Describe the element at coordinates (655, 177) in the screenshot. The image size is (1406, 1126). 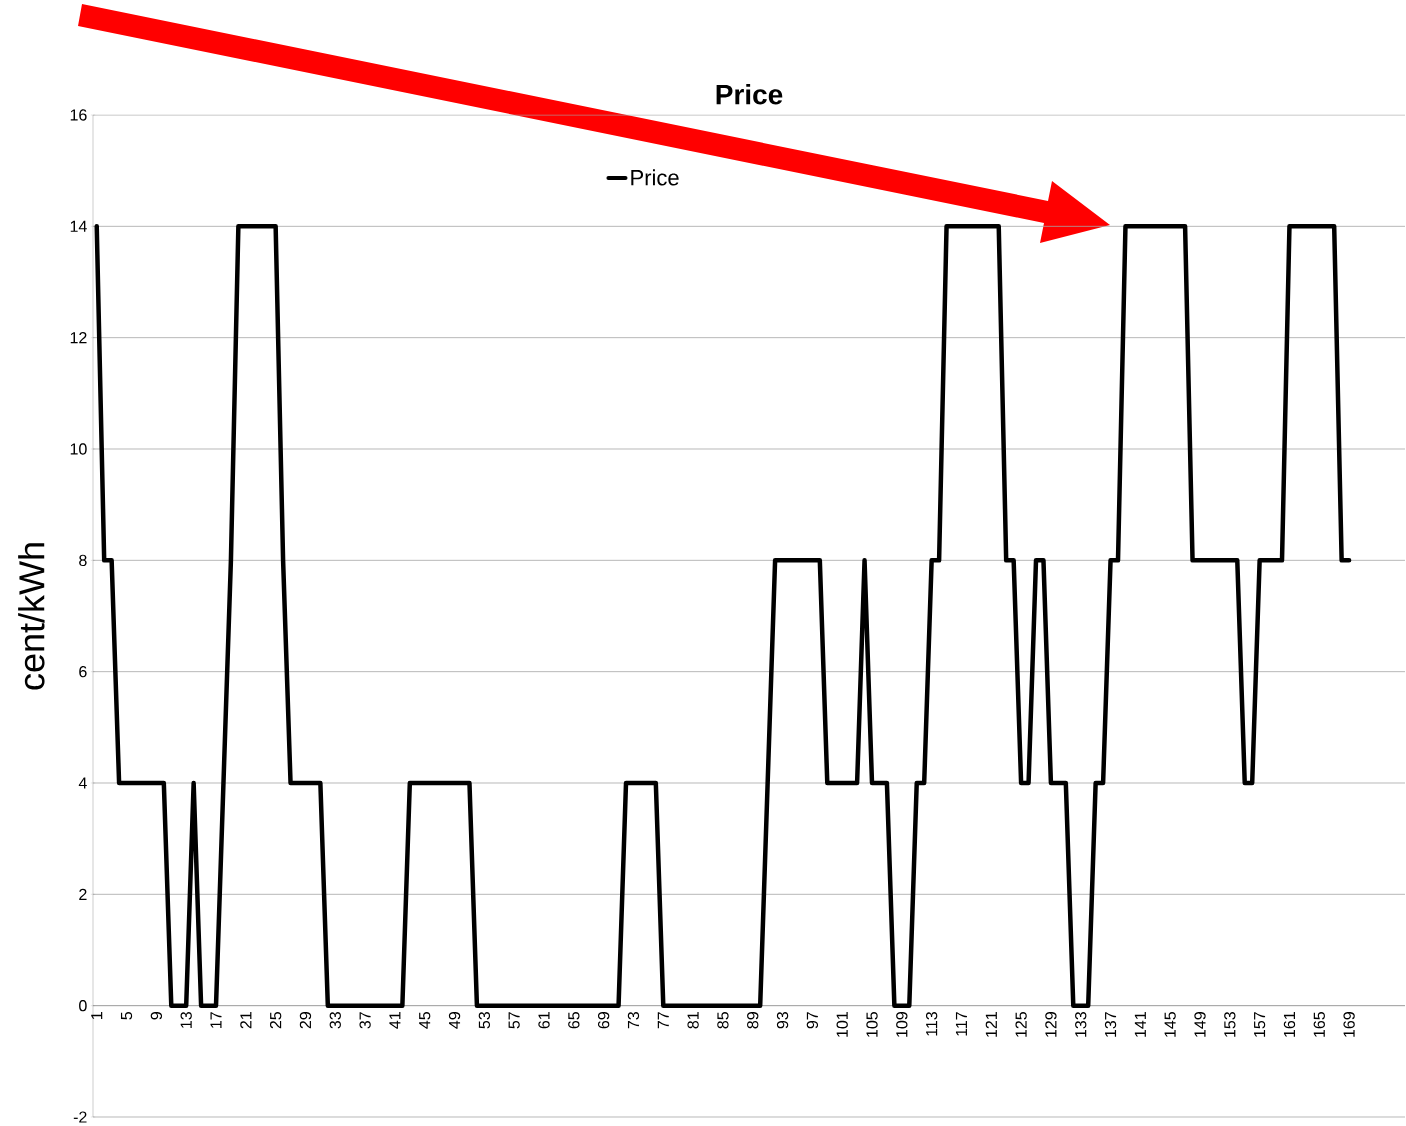
I see `legend-label: Price` at that location.